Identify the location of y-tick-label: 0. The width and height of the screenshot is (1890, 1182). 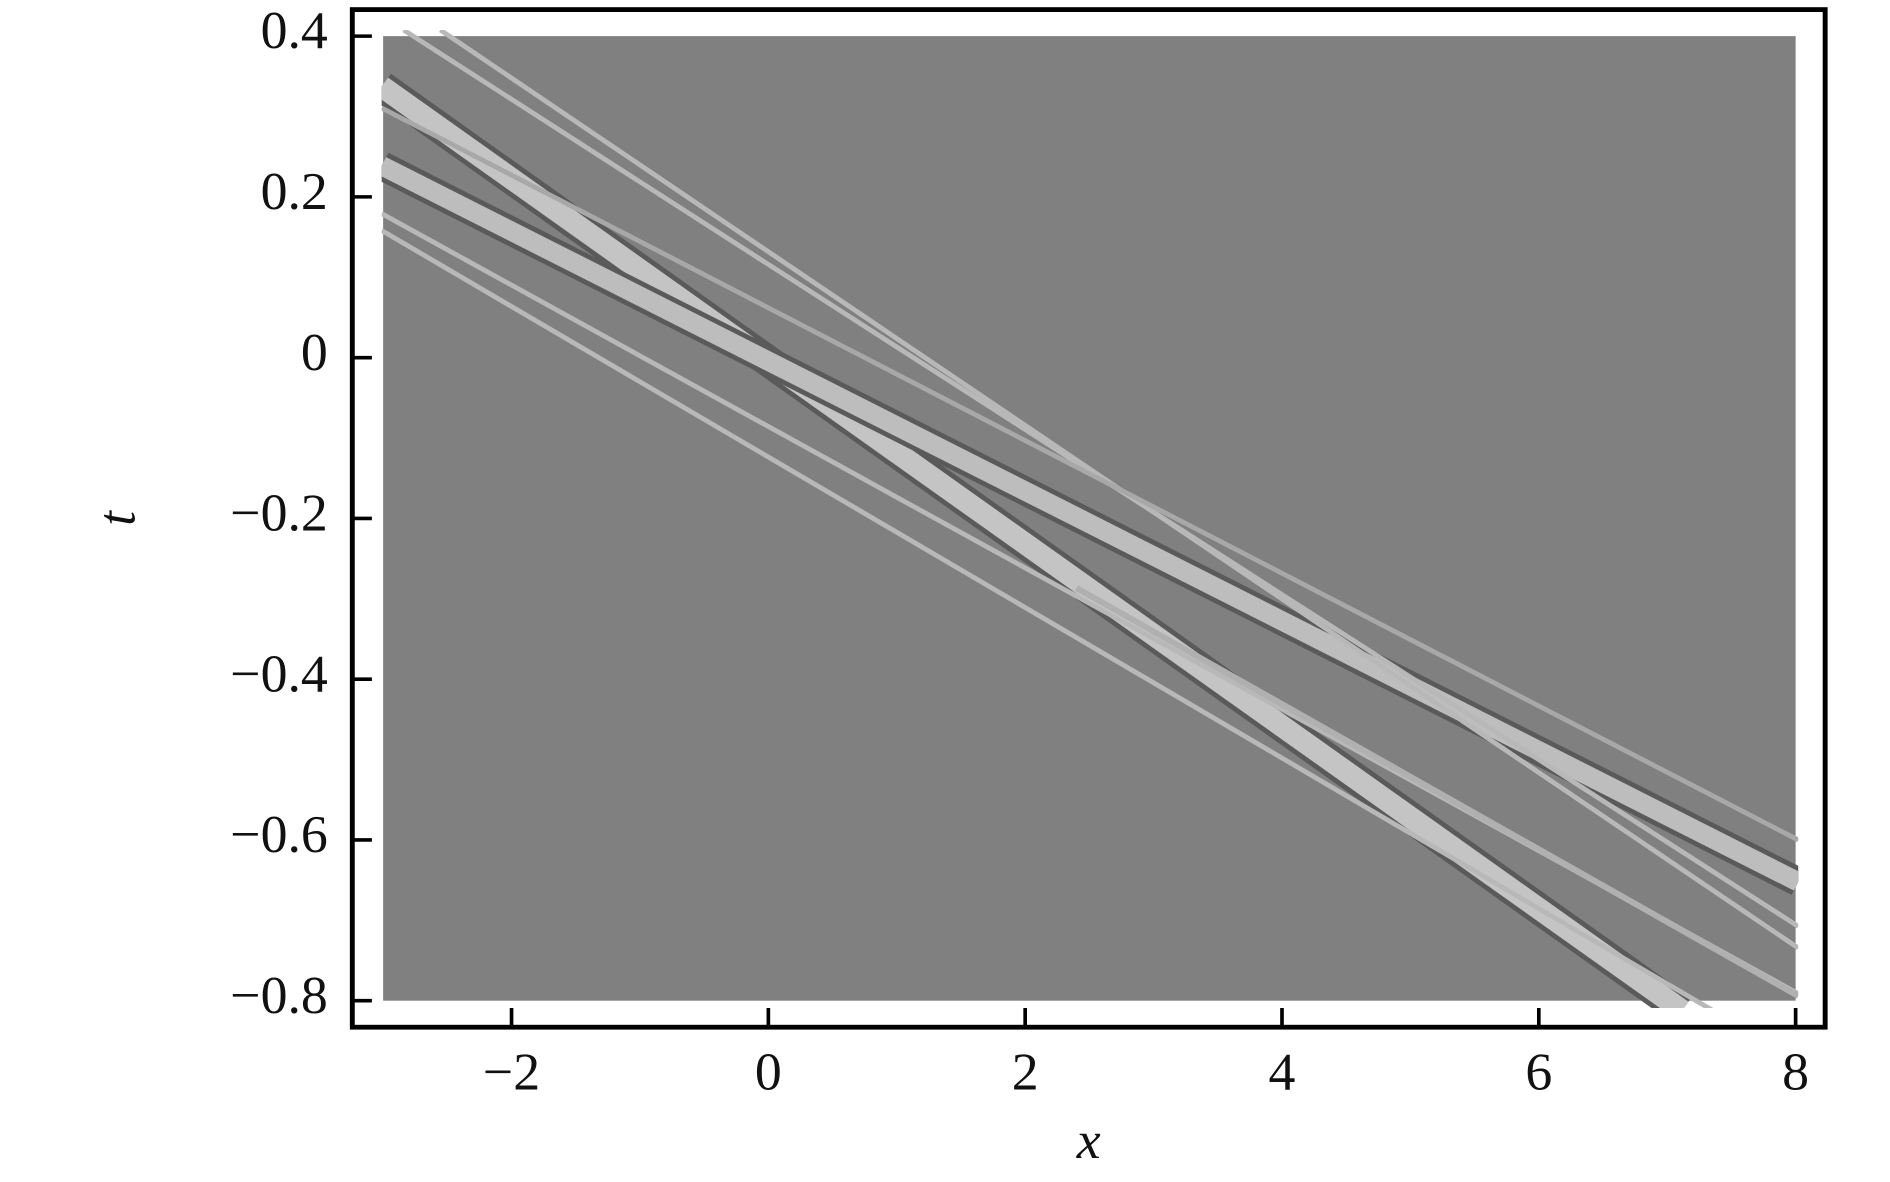
(314, 351).